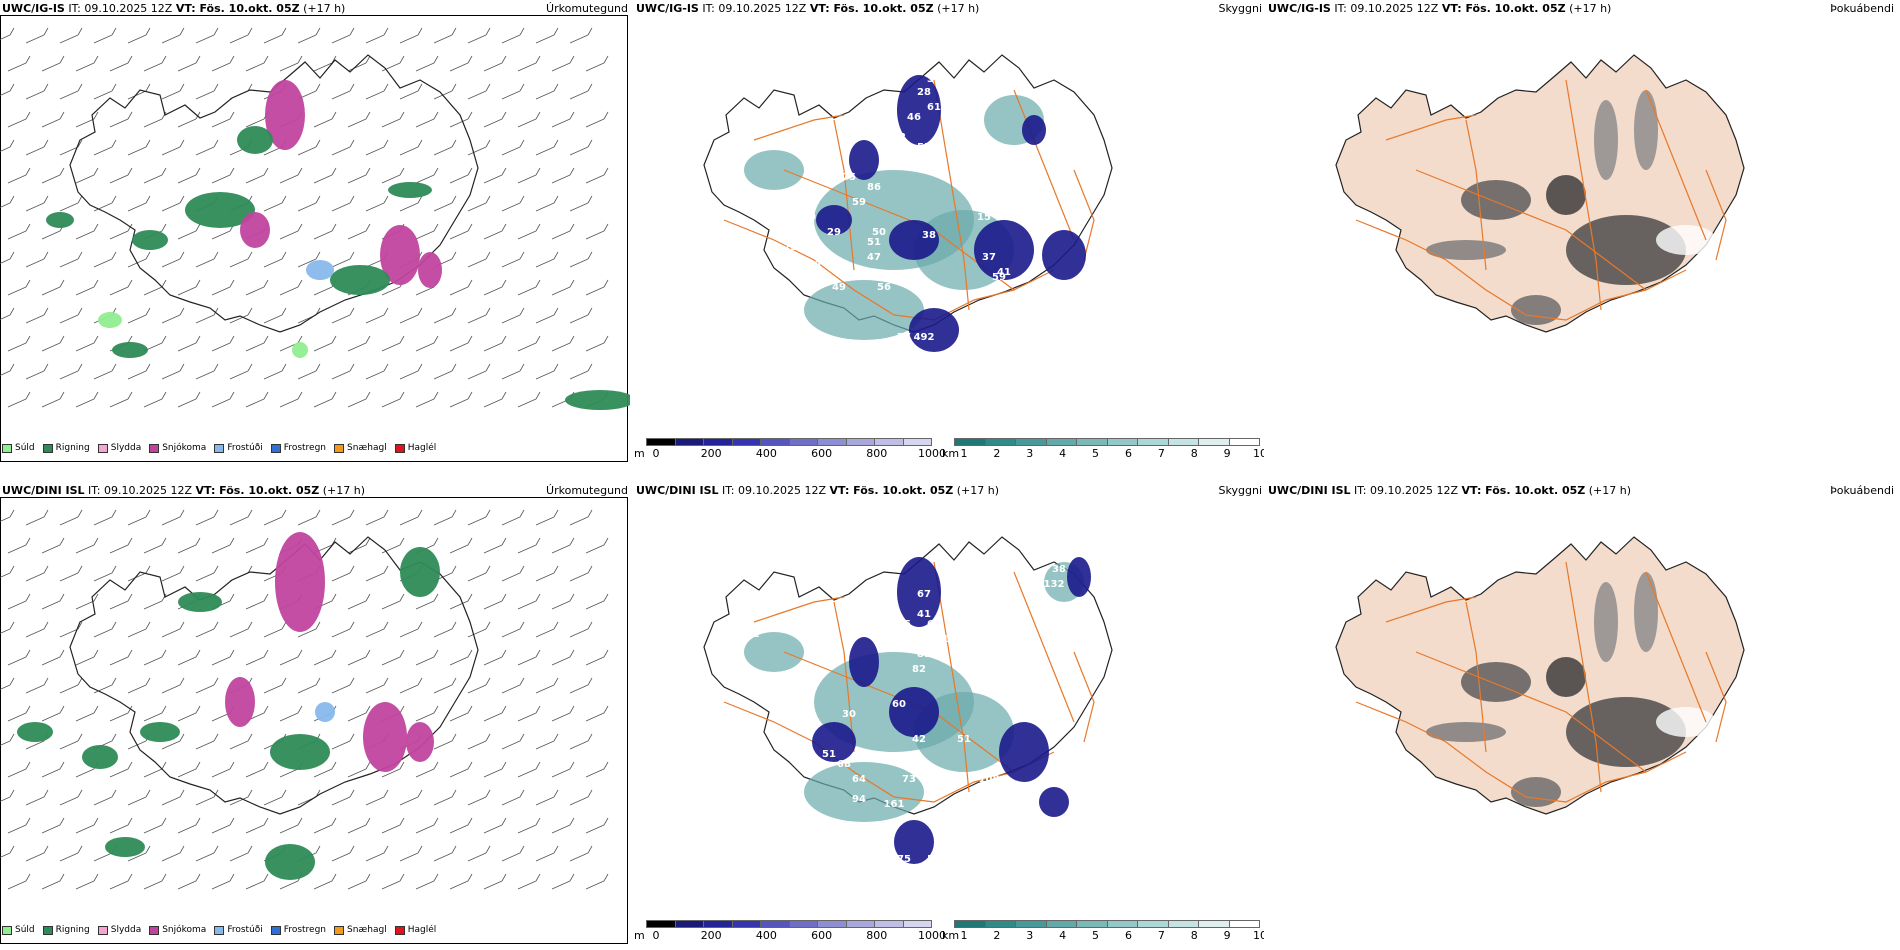 The image size is (1900, 950). Describe the element at coordinates (360, 448) in the screenshot. I see `legend-item: Snæhagl` at that location.